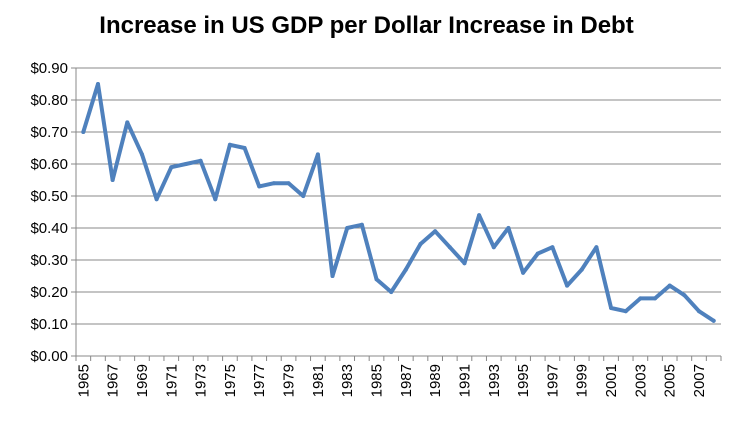 The height and width of the screenshot is (430, 733). I want to click on x-tick-label: 1973, so click(201, 380).